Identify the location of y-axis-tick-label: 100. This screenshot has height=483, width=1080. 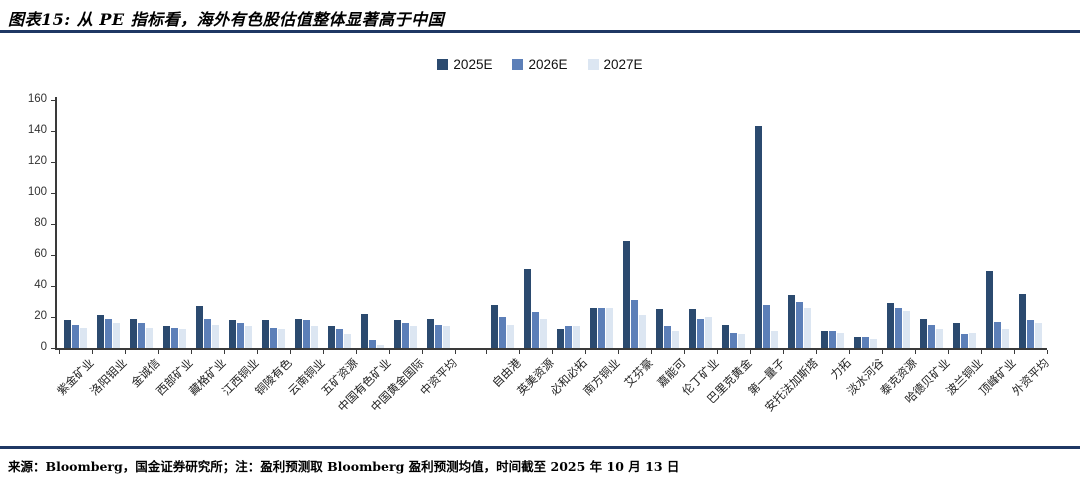
(37, 192).